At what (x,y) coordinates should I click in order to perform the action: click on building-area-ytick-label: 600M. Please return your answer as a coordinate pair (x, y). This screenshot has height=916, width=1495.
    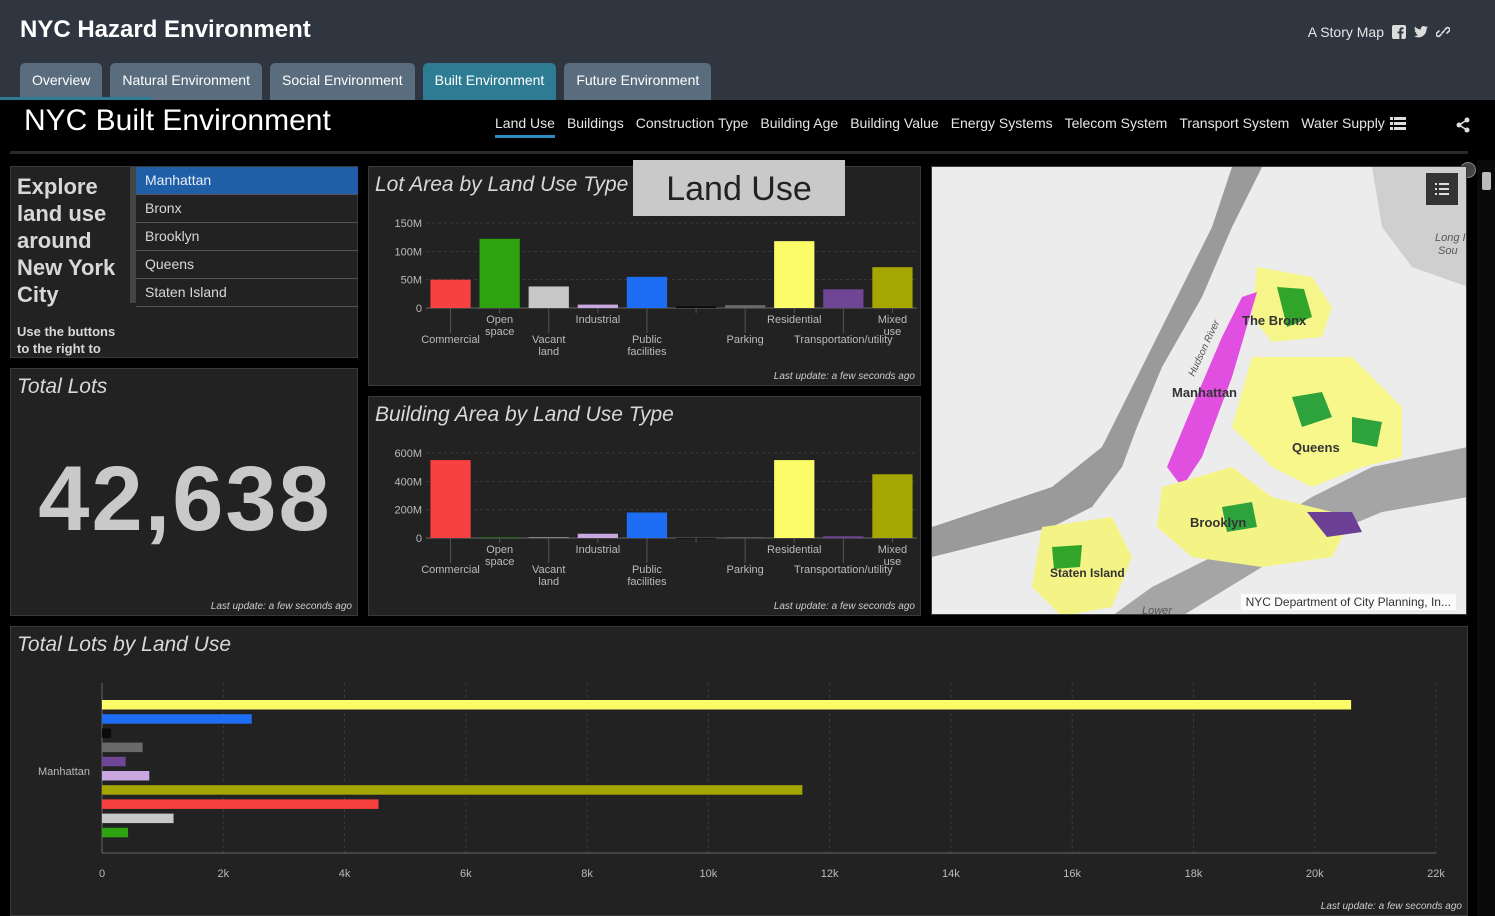
    Looking at the image, I should click on (408, 454).